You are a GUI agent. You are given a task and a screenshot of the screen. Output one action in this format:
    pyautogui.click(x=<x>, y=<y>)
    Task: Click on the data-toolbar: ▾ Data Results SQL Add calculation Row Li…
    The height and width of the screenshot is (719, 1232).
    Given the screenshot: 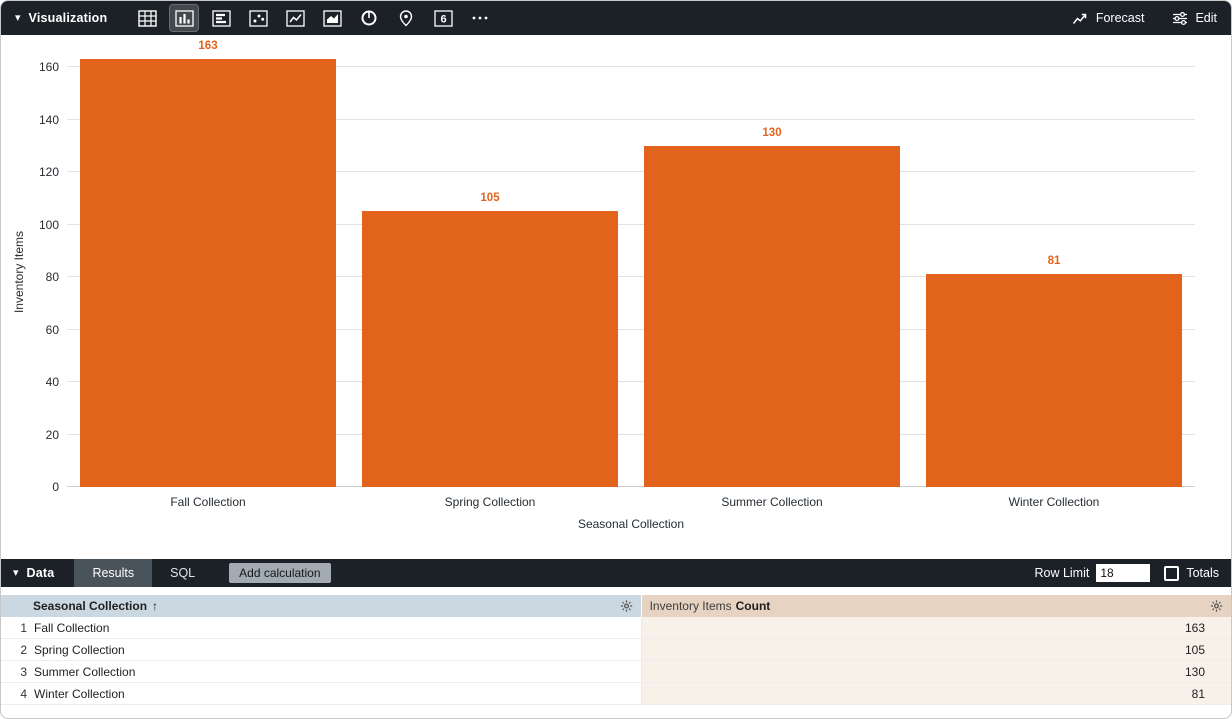 What is the action you would take?
    pyautogui.click(x=616, y=573)
    